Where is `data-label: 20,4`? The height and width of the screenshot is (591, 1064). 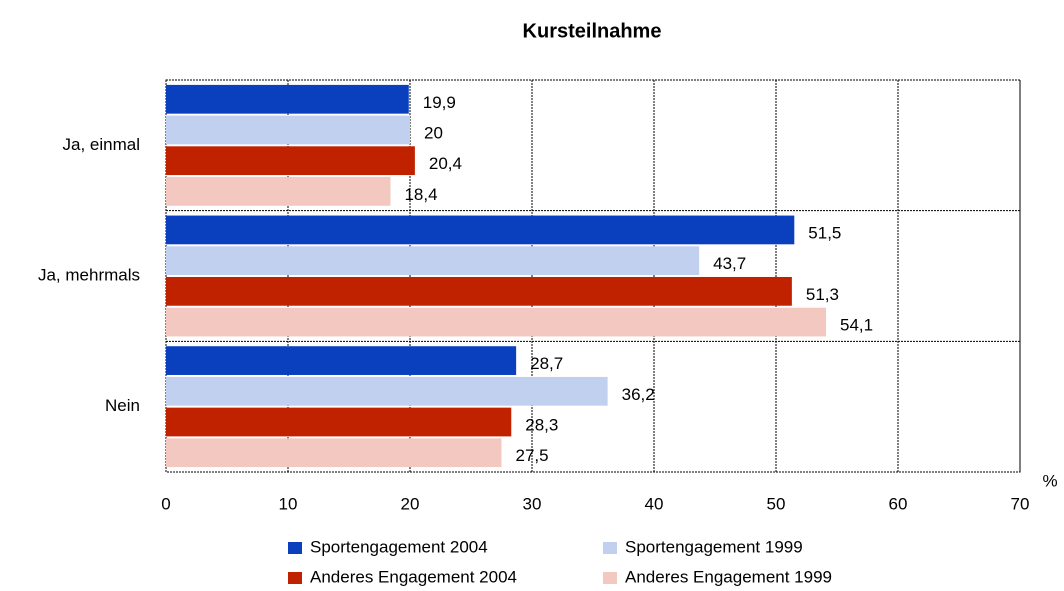
data-label: 20,4 is located at coordinates (445, 163).